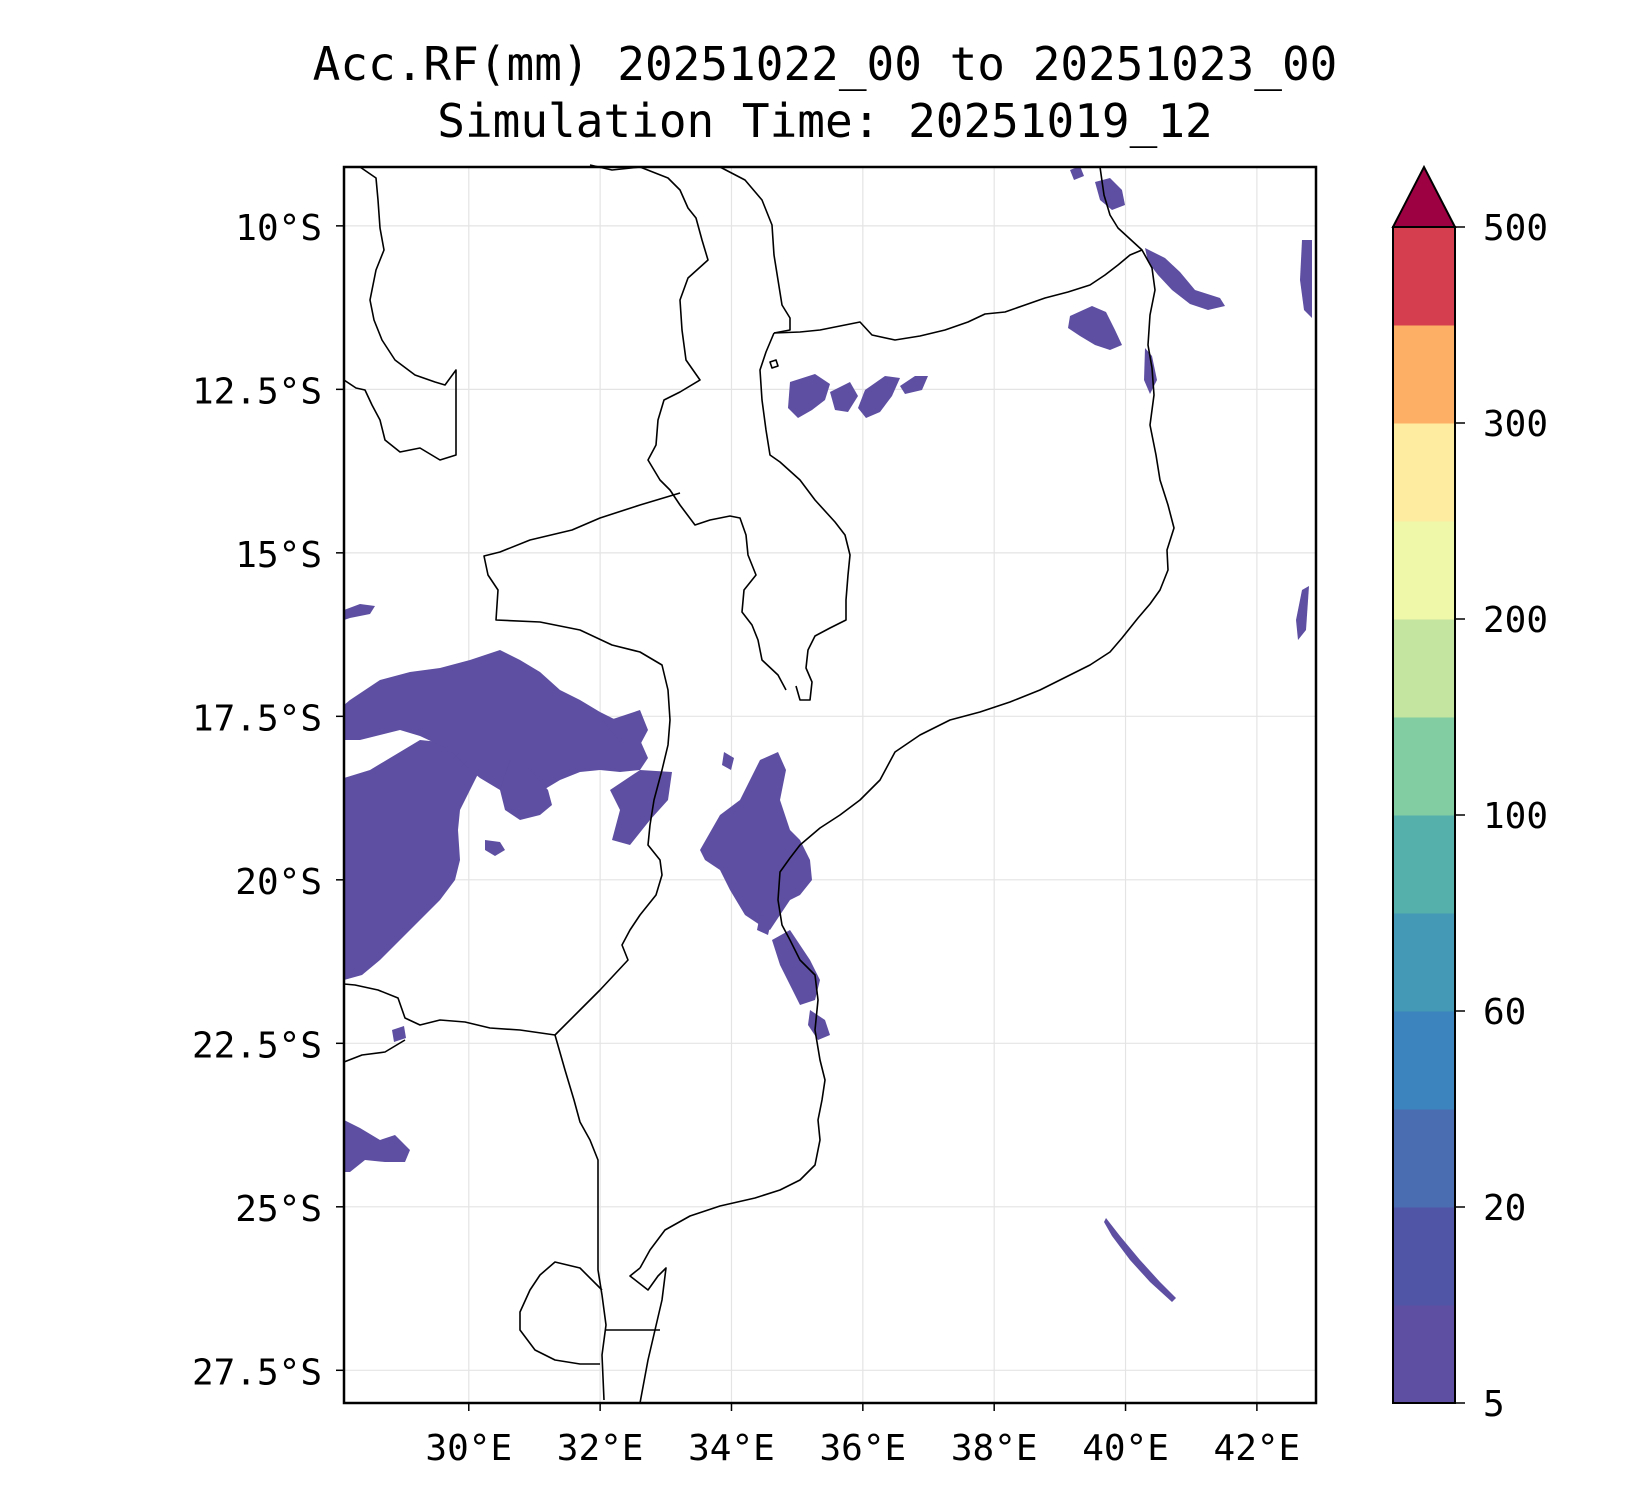 The image size is (1650, 1500). What do you see at coordinates (994, 1448) in the screenshot?
I see `lon-tick-label: 38°E` at bounding box center [994, 1448].